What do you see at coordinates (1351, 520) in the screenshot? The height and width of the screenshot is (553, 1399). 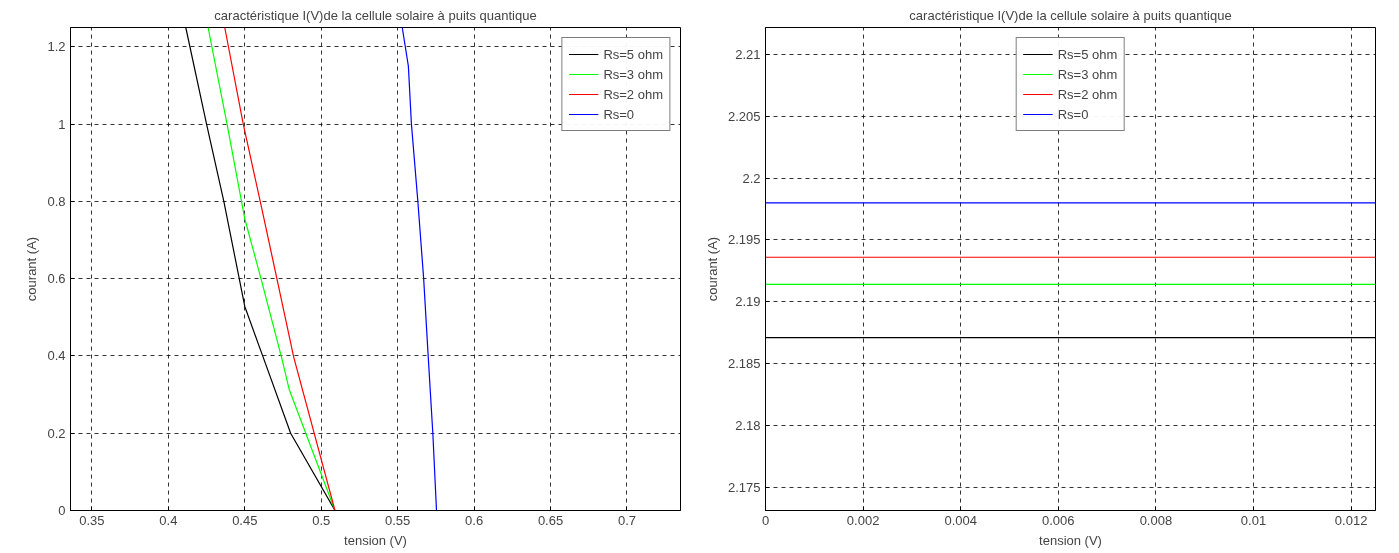 I see `x-tick-label: 0.012` at bounding box center [1351, 520].